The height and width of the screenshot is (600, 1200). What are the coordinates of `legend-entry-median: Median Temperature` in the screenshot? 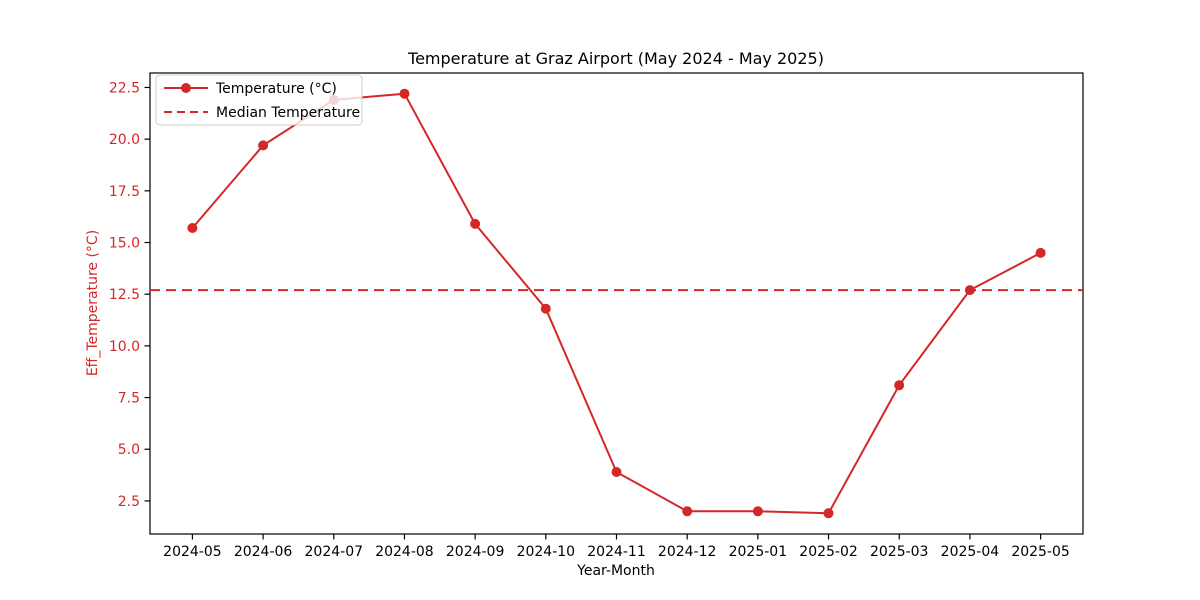 It's located at (288, 113).